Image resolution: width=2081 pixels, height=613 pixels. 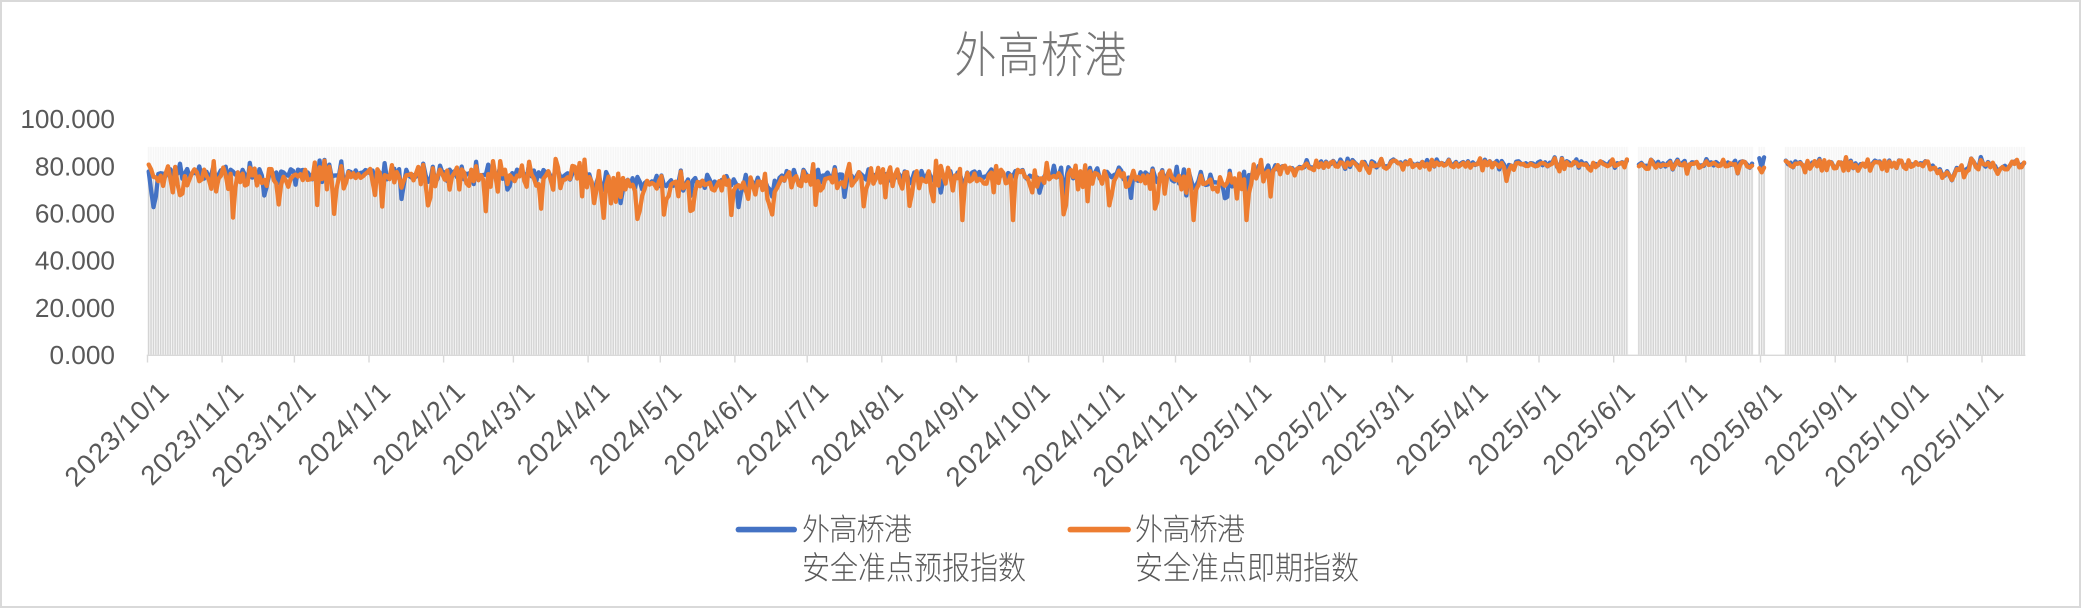 What do you see at coordinates (75, 214) in the screenshot?
I see `svg-text: 60.000` at bounding box center [75, 214].